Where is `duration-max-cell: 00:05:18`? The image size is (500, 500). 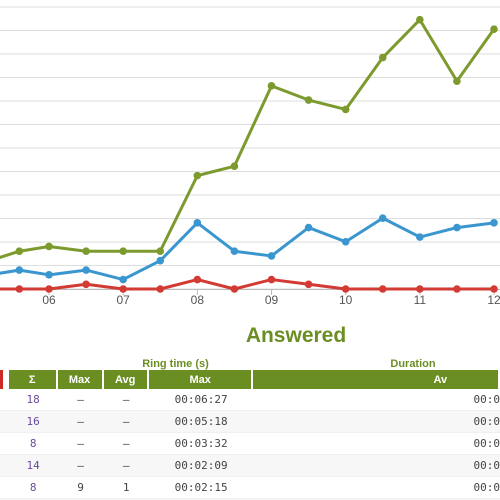 duration-max-cell: 00:05:18 is located at coordinates (201, 422).